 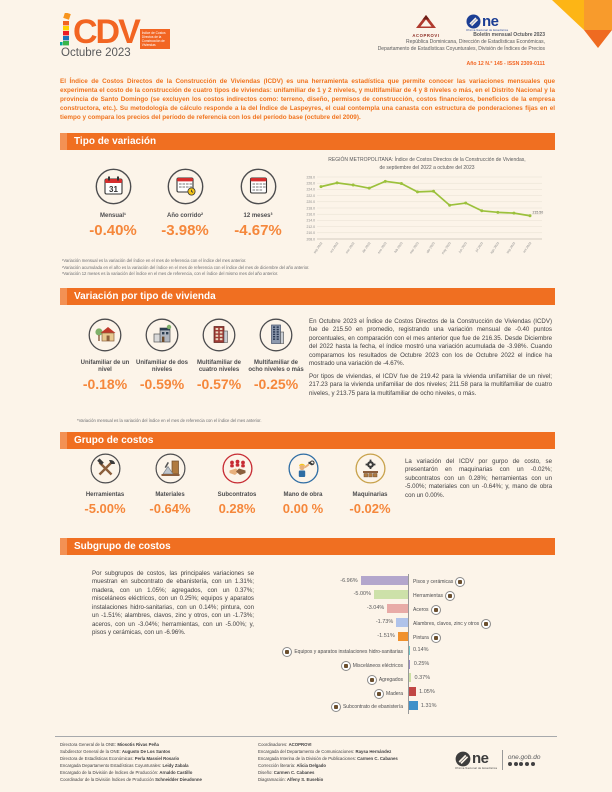 What do you see at coordinates (462, 247) in the screenshot?
I see `svg-text: jun 2023` at bounding box center [462, 247].